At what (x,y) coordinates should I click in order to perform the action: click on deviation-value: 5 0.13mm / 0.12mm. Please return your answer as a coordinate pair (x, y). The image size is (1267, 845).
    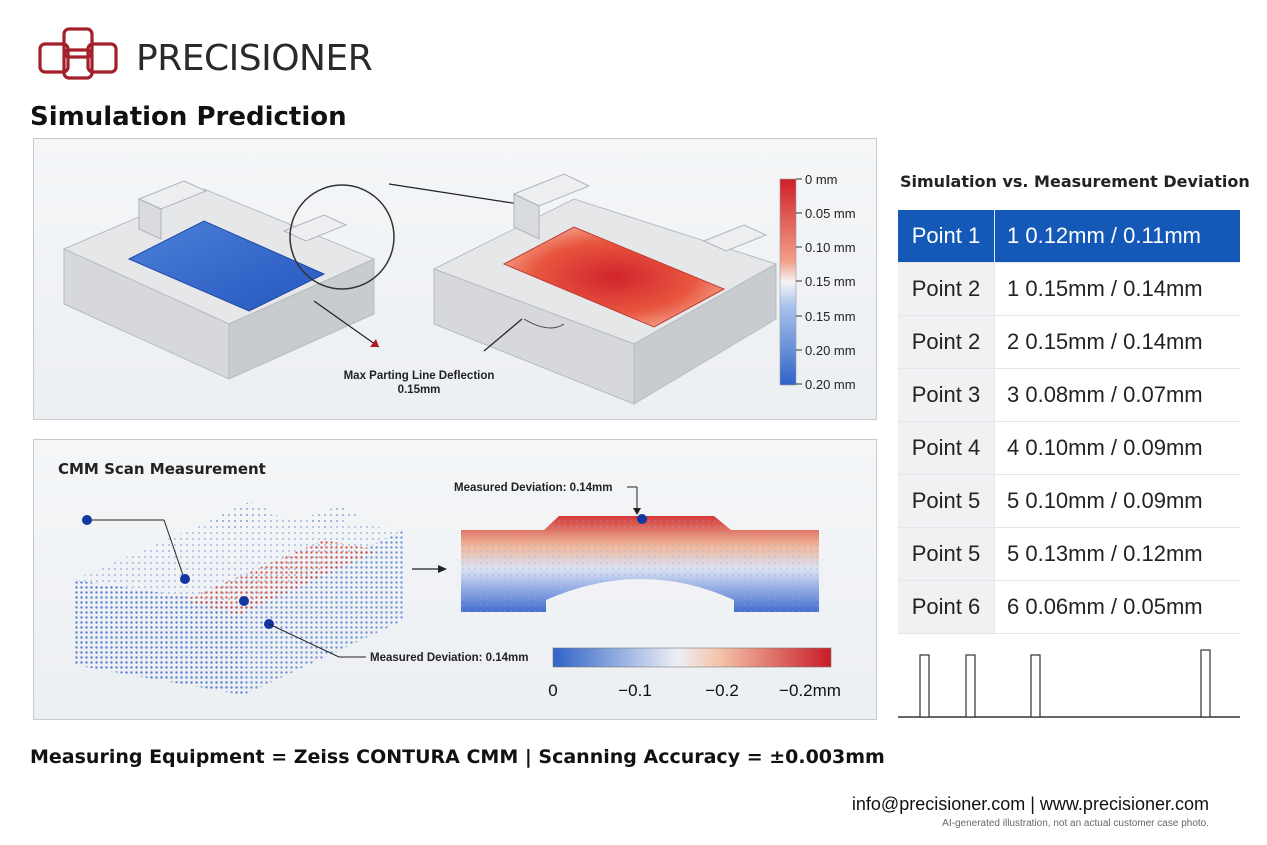
    Looking at the image, I should click on (1117, 554).